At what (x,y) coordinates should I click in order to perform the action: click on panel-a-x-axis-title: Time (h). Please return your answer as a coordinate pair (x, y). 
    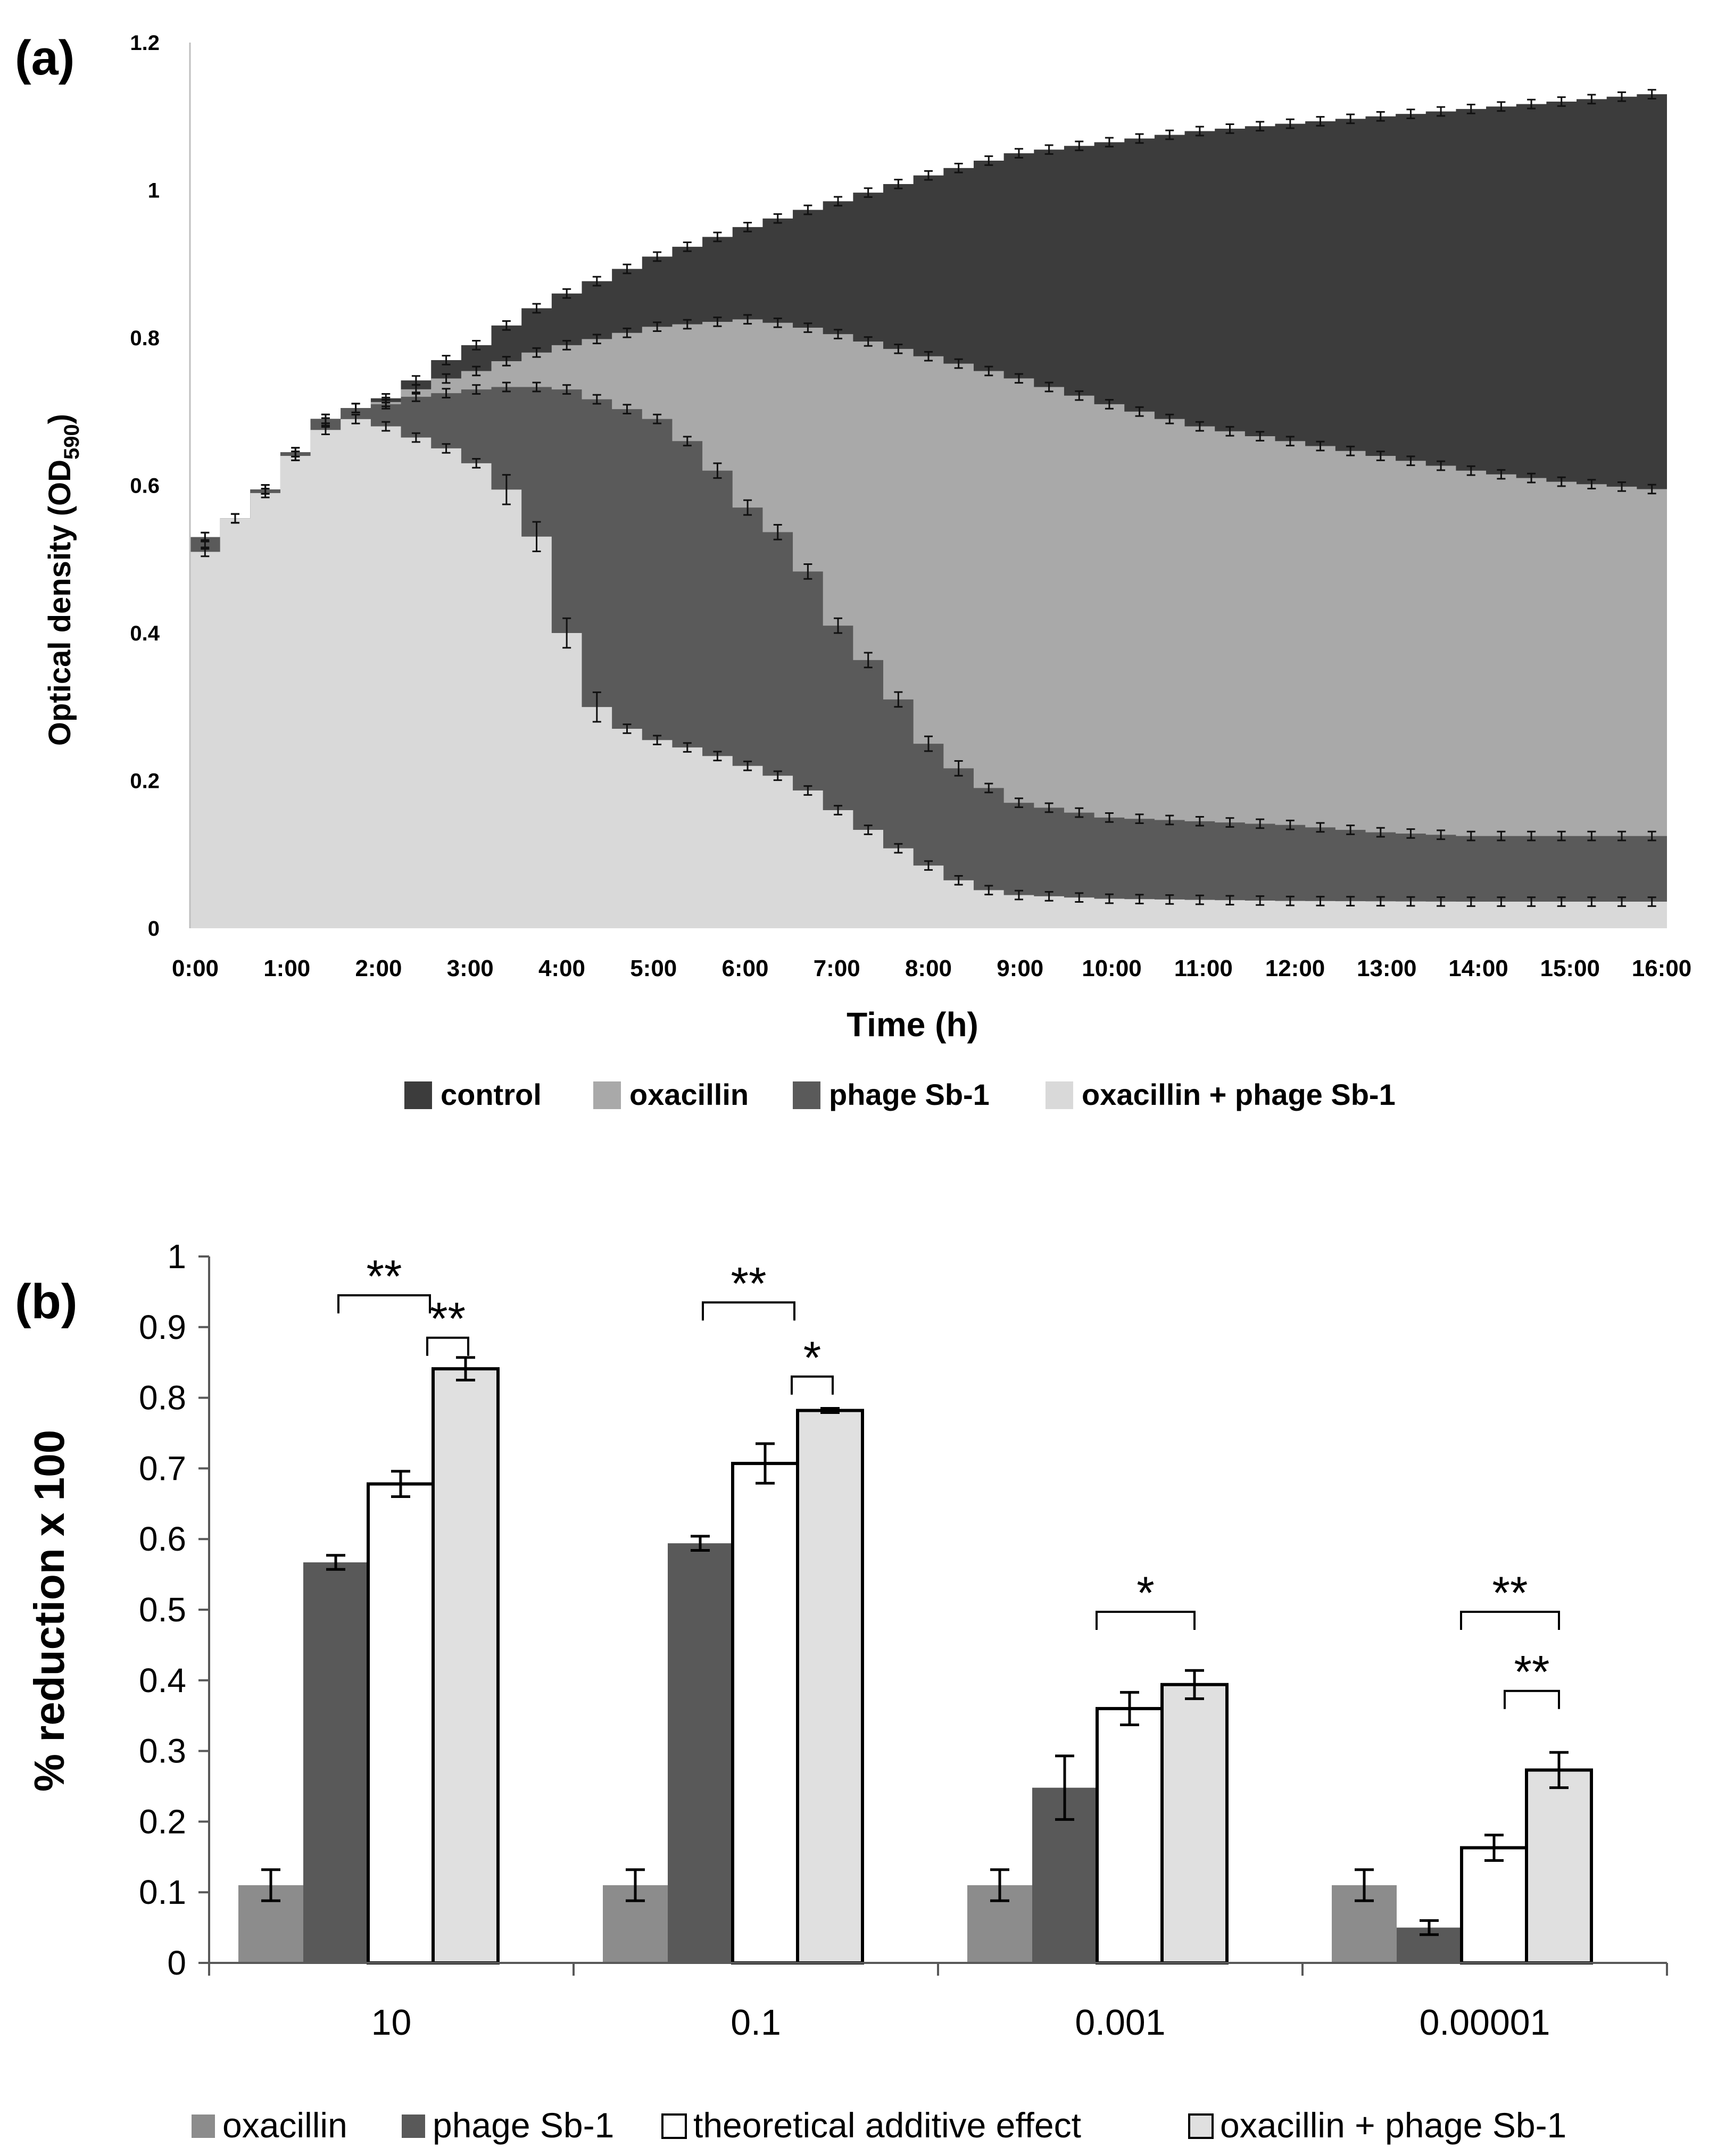
    Looking at the image, I should click on (913, 1024).